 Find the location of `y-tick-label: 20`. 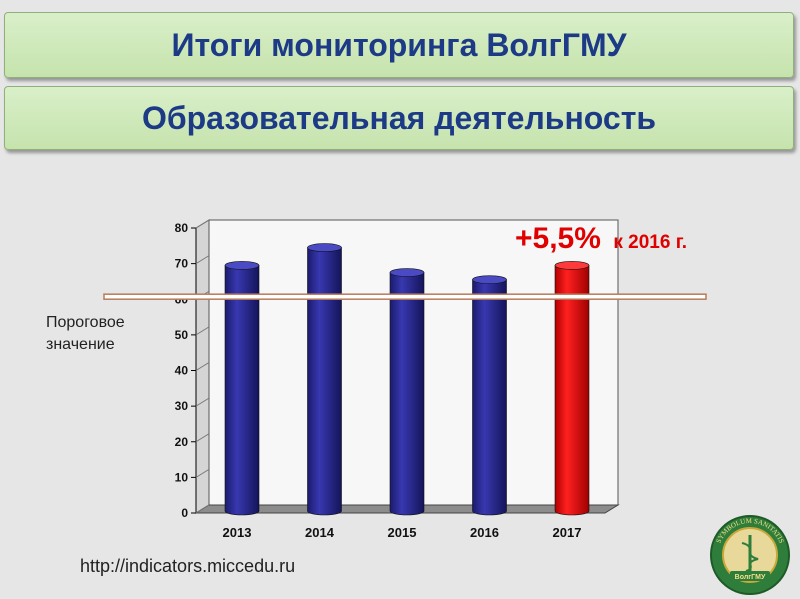

y-tick-label: 20 is located at coordinates (182, 442).